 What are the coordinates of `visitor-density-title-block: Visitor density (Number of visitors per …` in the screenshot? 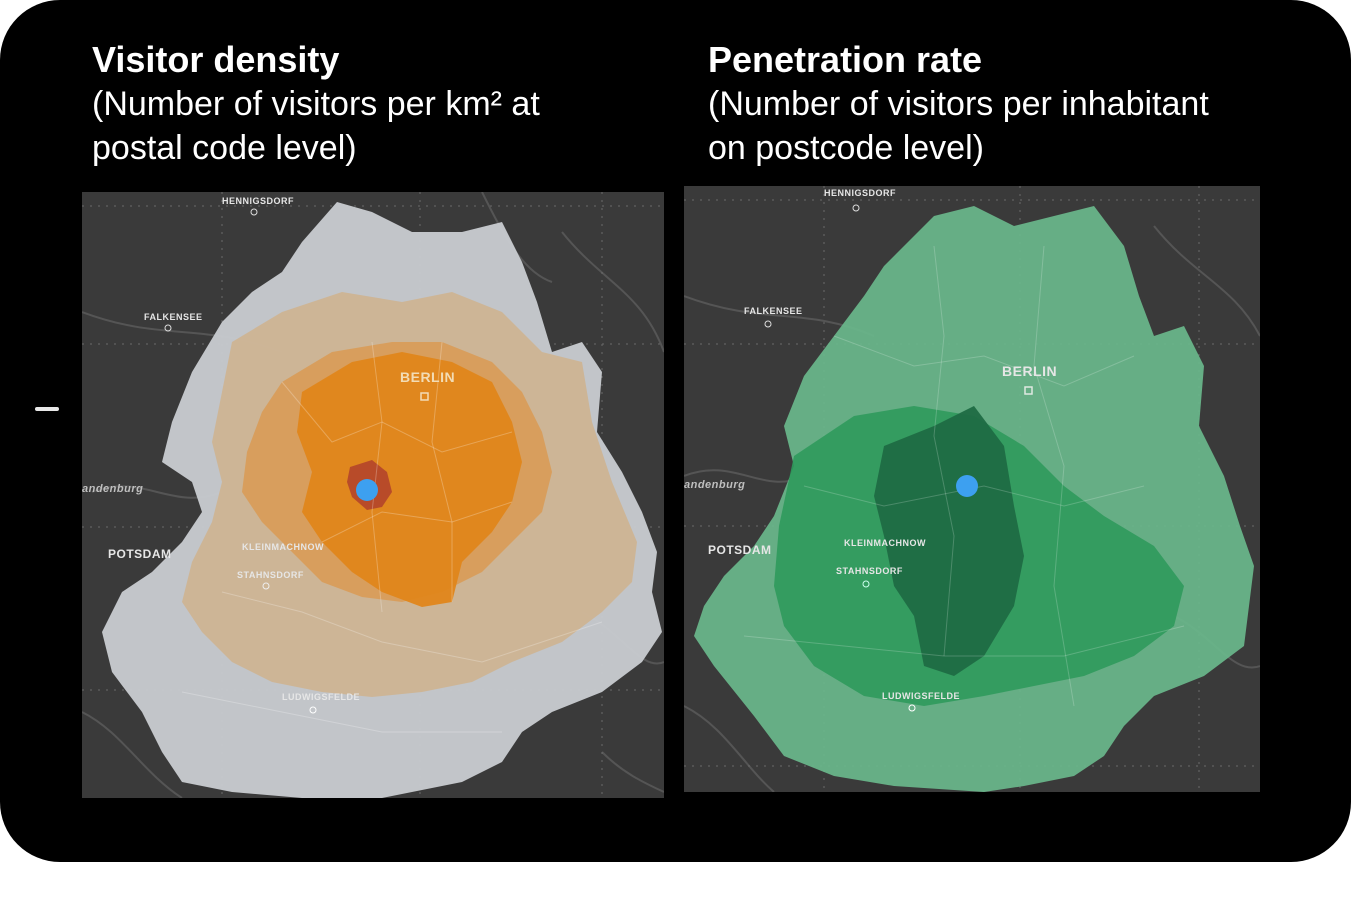 It's located at (372, 104).